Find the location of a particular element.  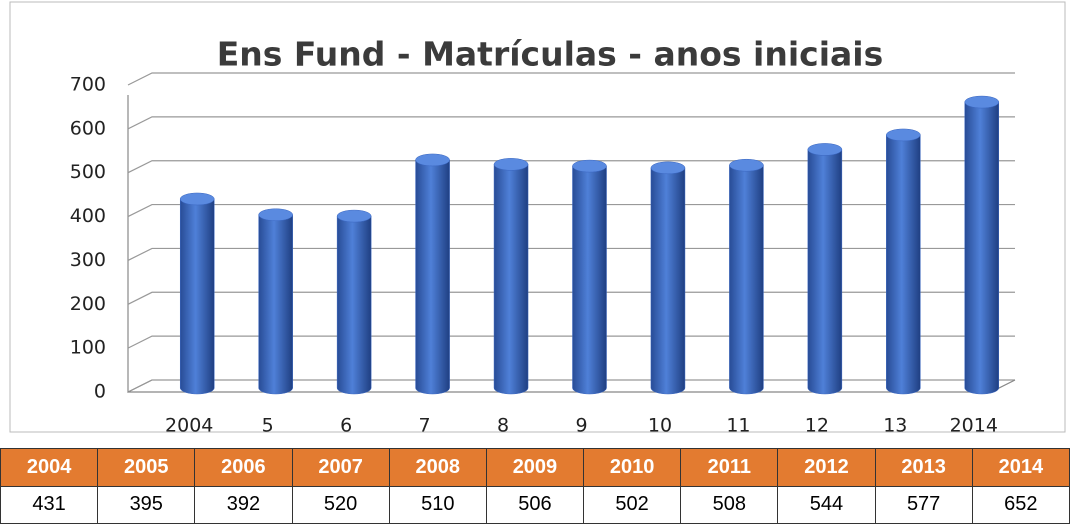

y-tick-label: 300 is located at coordinates (88, 260).